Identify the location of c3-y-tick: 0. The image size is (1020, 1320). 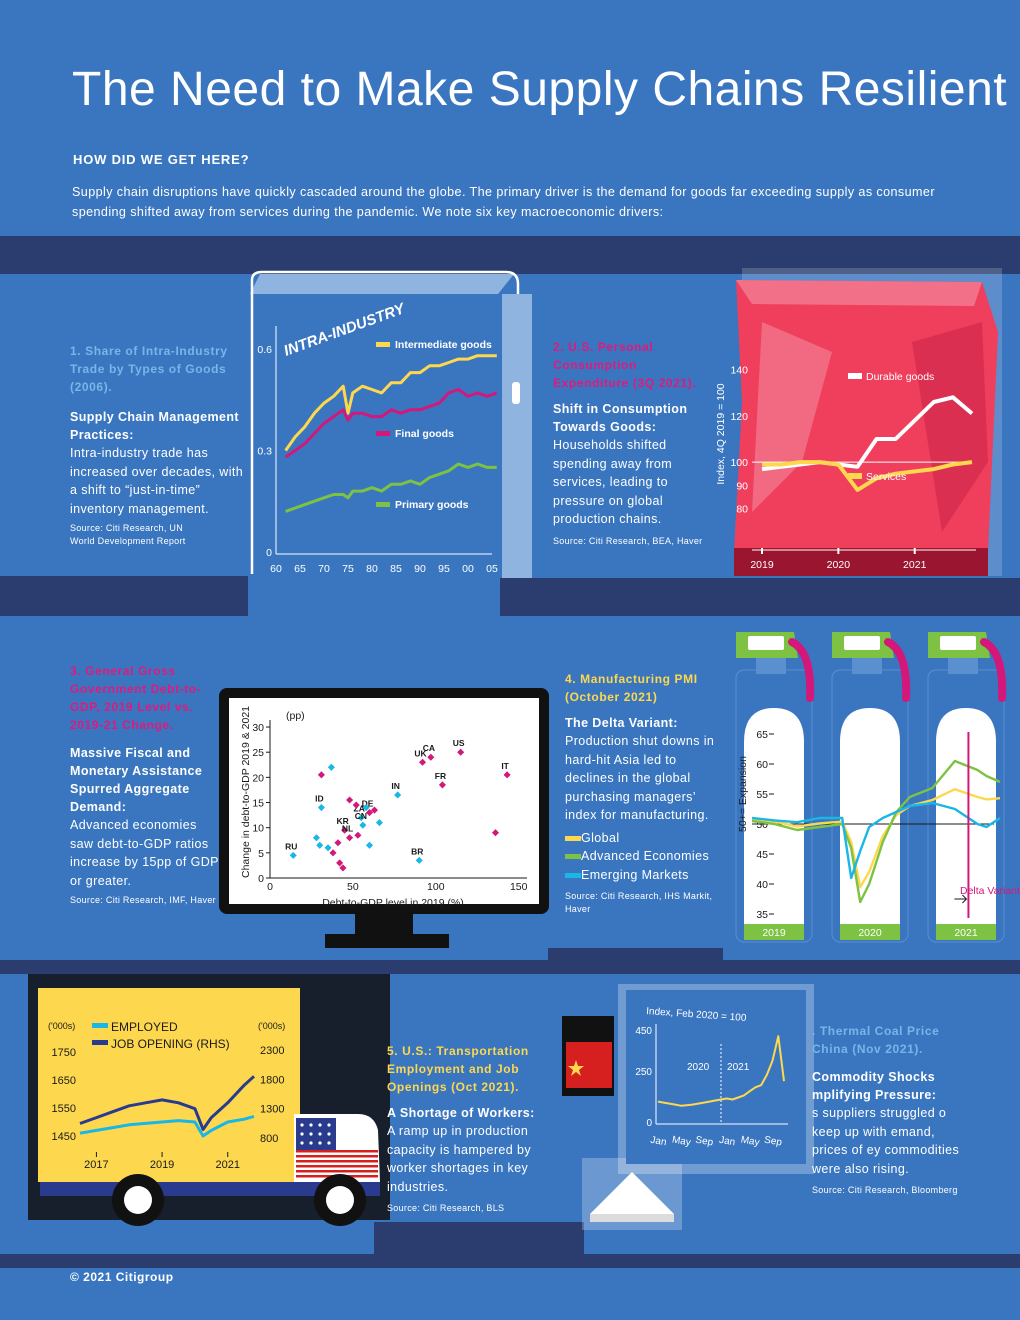
(261, 879).